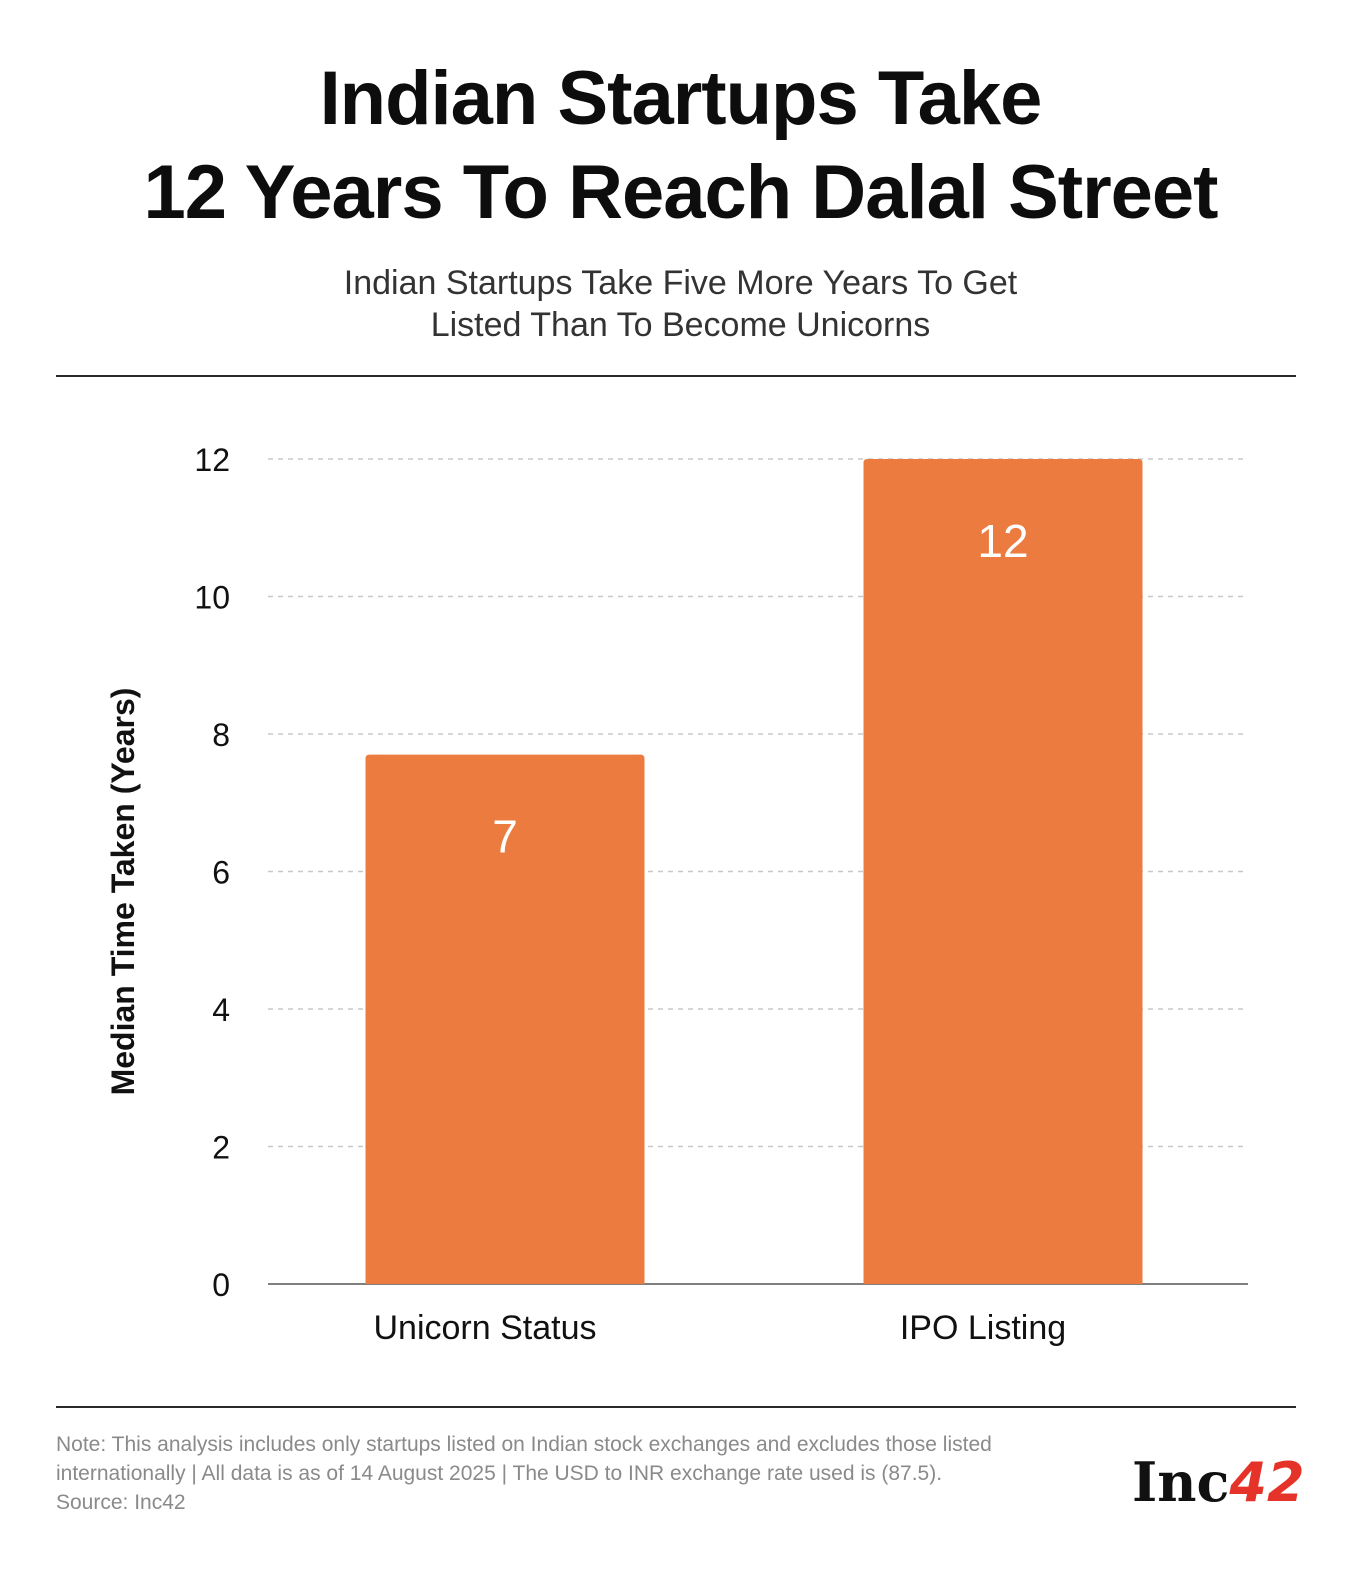 This screenshot has width=1361, height=1580. What do you see at coordinates (123, 892) in the screenshot?
I see `y-axis-label: Median Time Taken (Years)` at bounding box center [123, 892].